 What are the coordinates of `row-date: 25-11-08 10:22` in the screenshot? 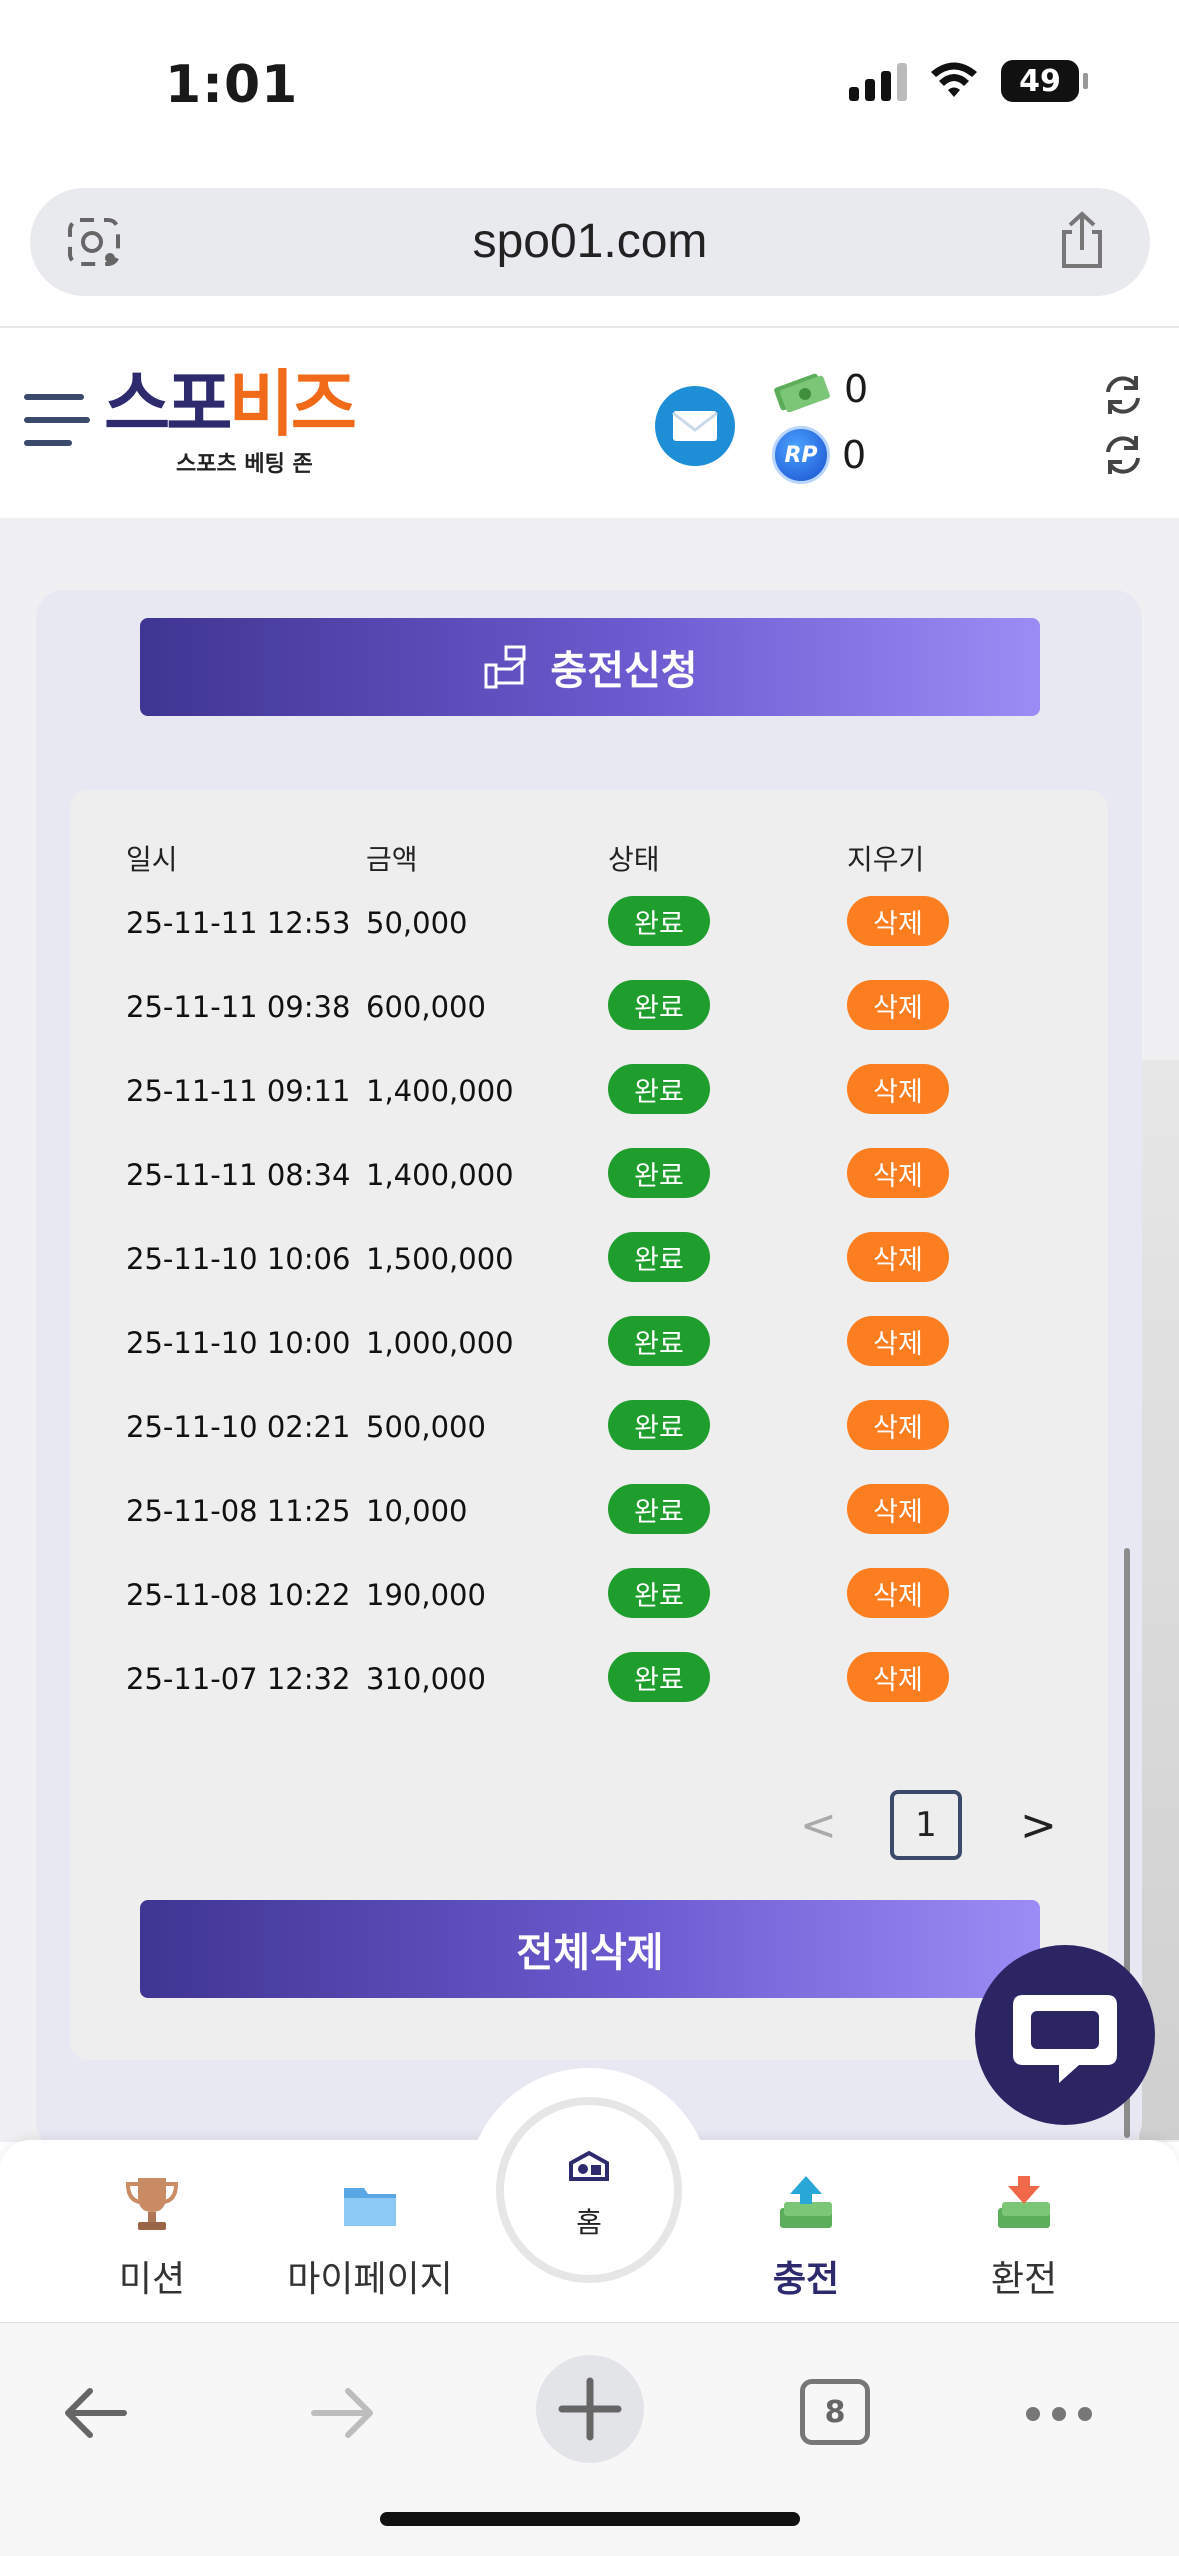 It's located at (238, 1595).